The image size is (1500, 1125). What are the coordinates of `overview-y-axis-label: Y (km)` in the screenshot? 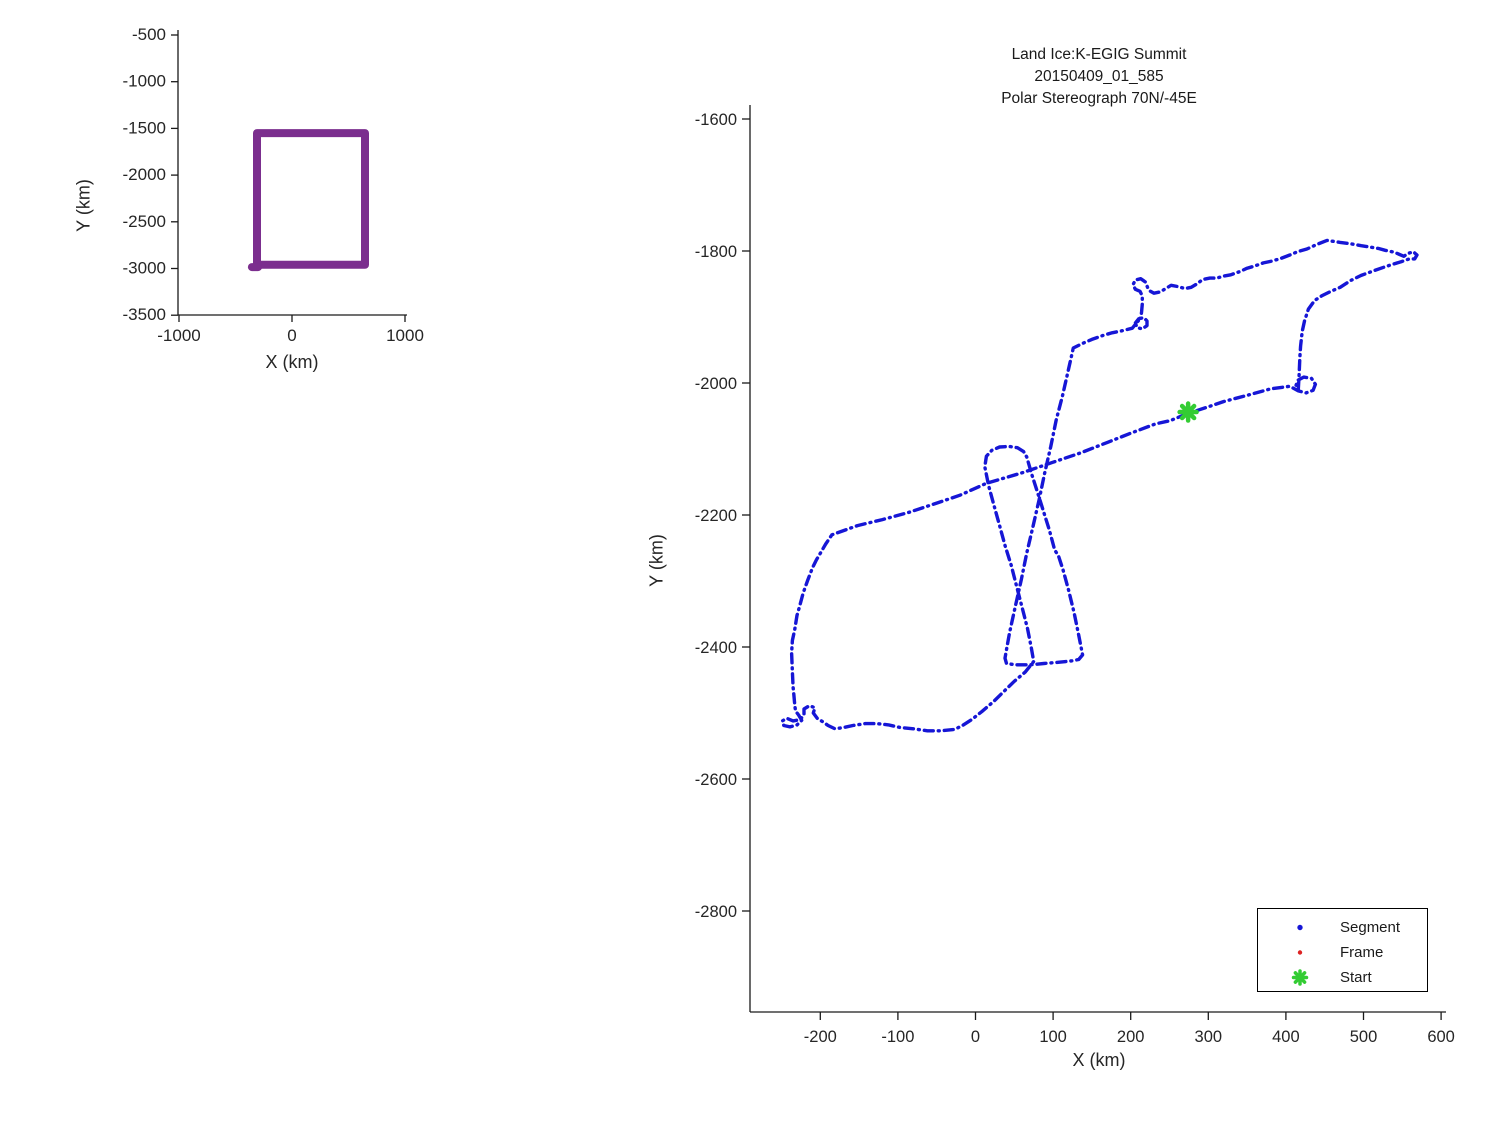 It's located at (83, 205).